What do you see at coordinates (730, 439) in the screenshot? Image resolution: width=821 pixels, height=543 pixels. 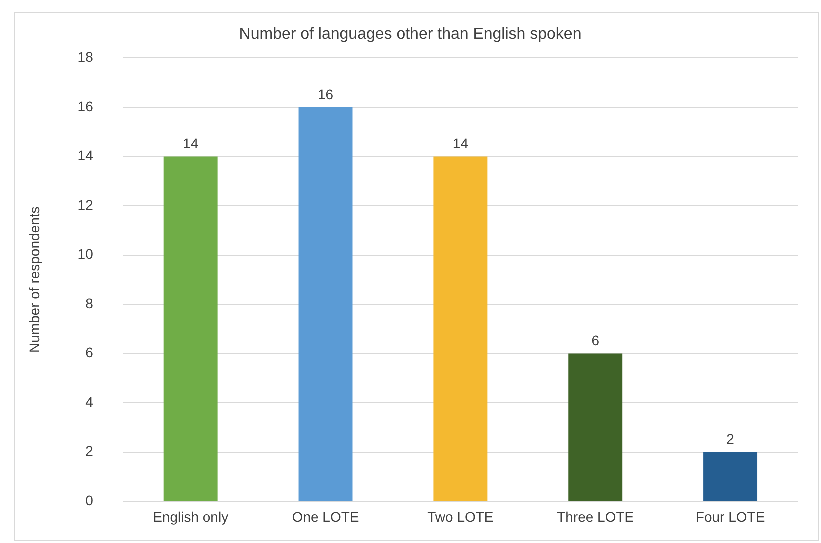 I see `data-label: 2` at bounding box center [730, 439].